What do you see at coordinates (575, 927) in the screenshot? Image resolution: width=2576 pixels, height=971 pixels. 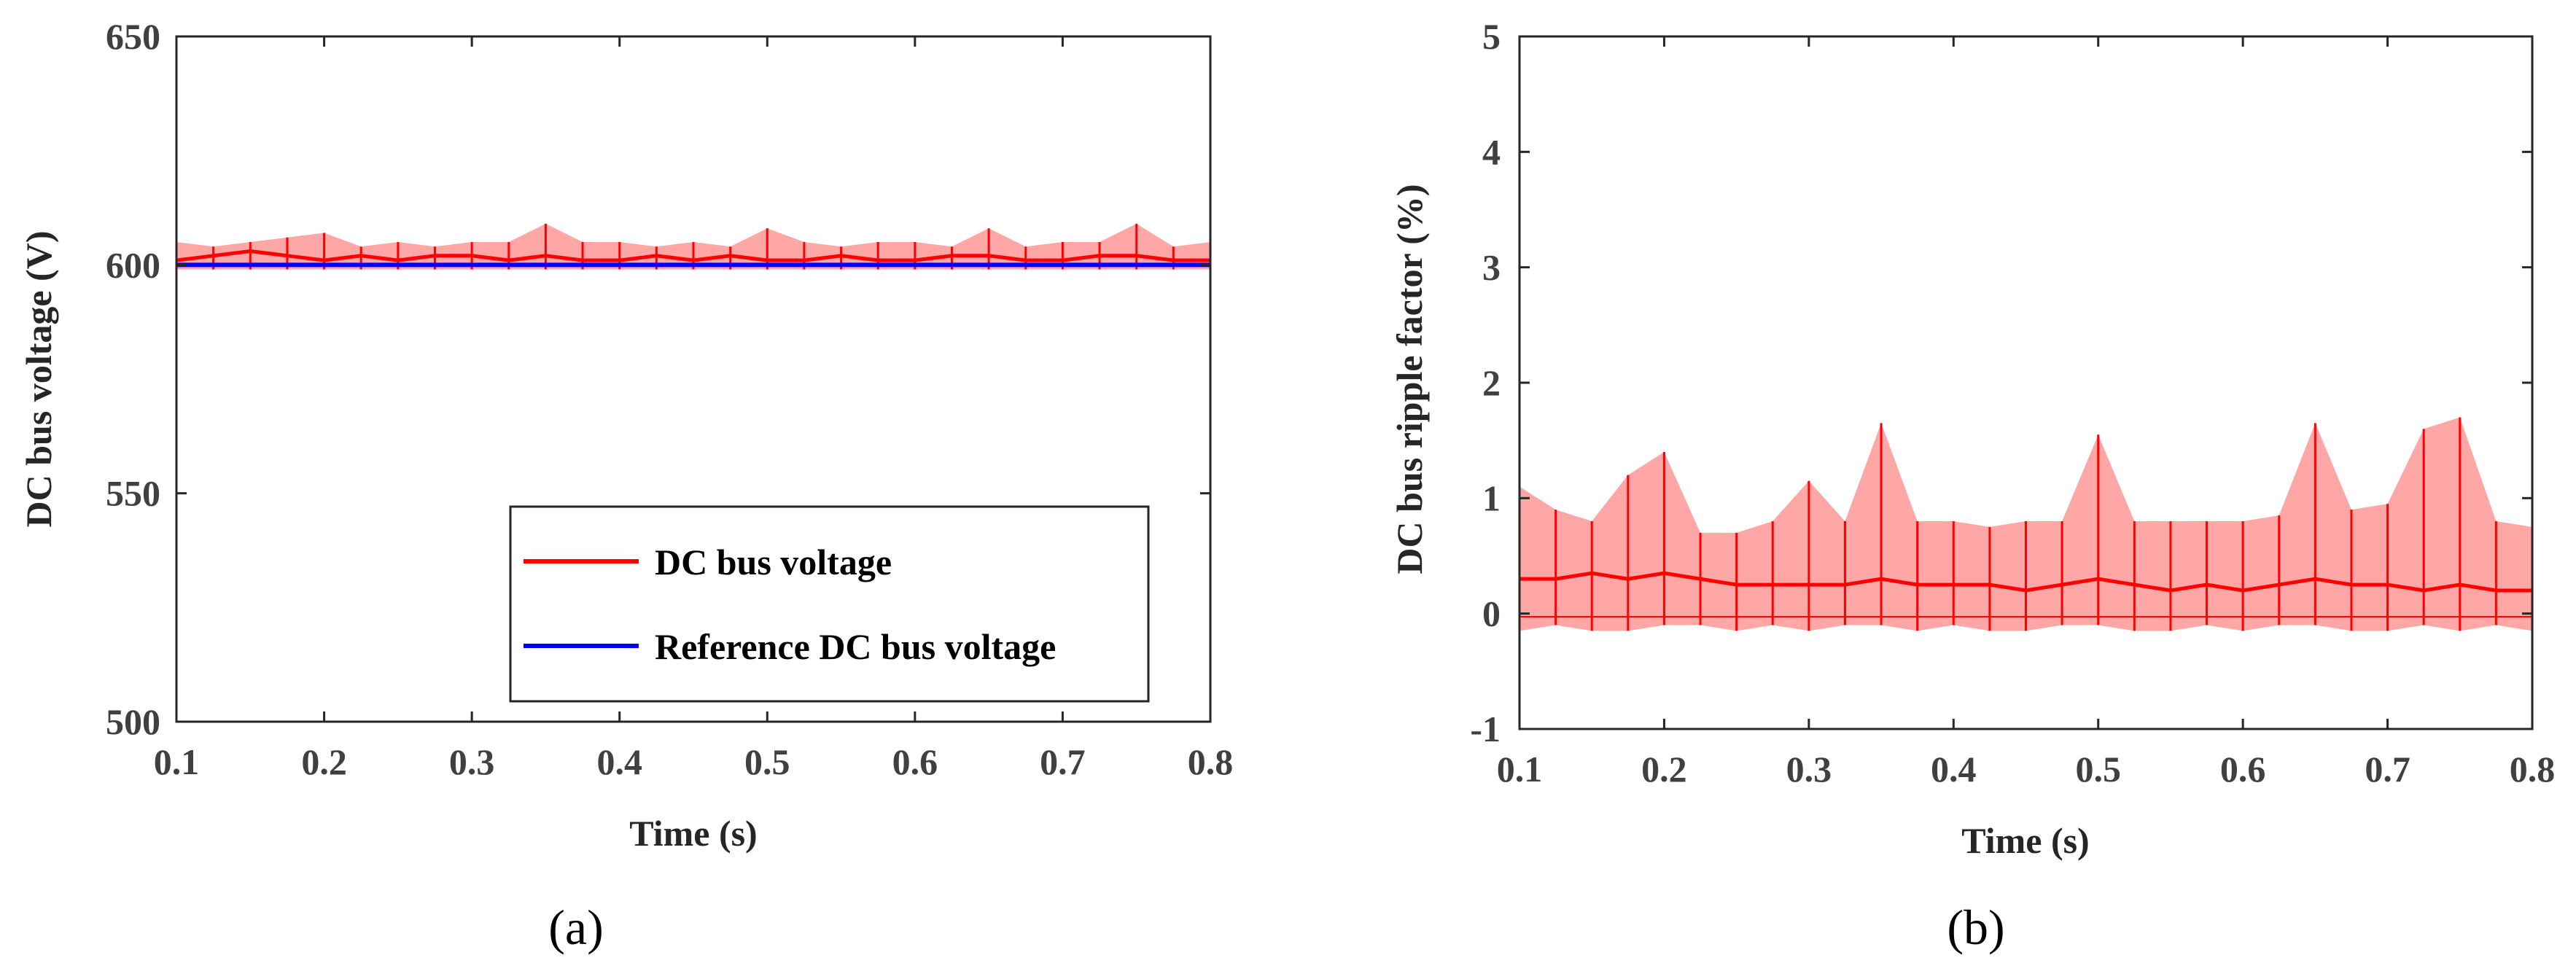 I see `panel-a-caption: (a)` at bounding box center [575, 927].